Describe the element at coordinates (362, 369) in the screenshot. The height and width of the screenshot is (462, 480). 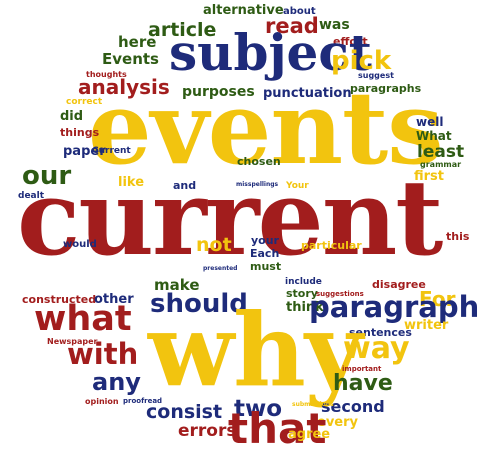
I see `word-important: important` at that location.